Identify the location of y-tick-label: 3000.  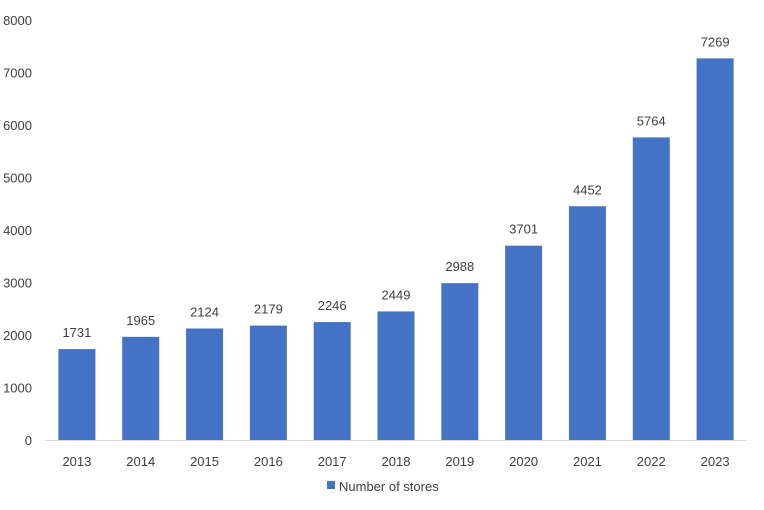
(17, 283).